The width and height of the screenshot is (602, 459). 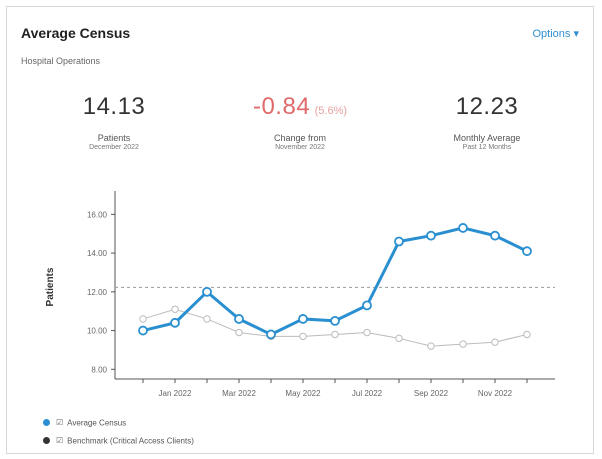 I want to click on kpi-label: Monthly Average, so click(x=487, y=138).